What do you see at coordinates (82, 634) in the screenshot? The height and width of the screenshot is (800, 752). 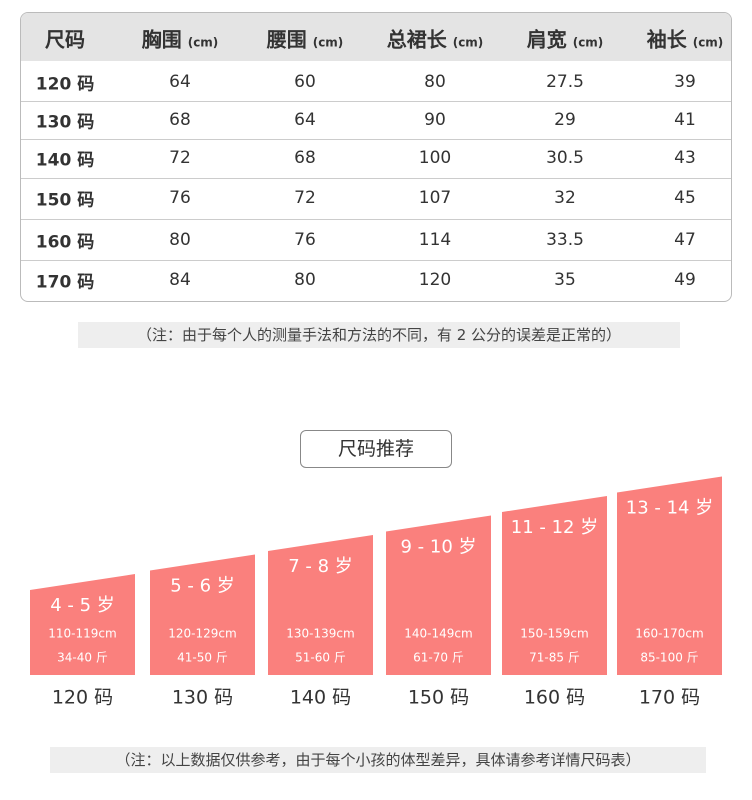 I see `height: 110-119cm` at bounding box center [82, 634].